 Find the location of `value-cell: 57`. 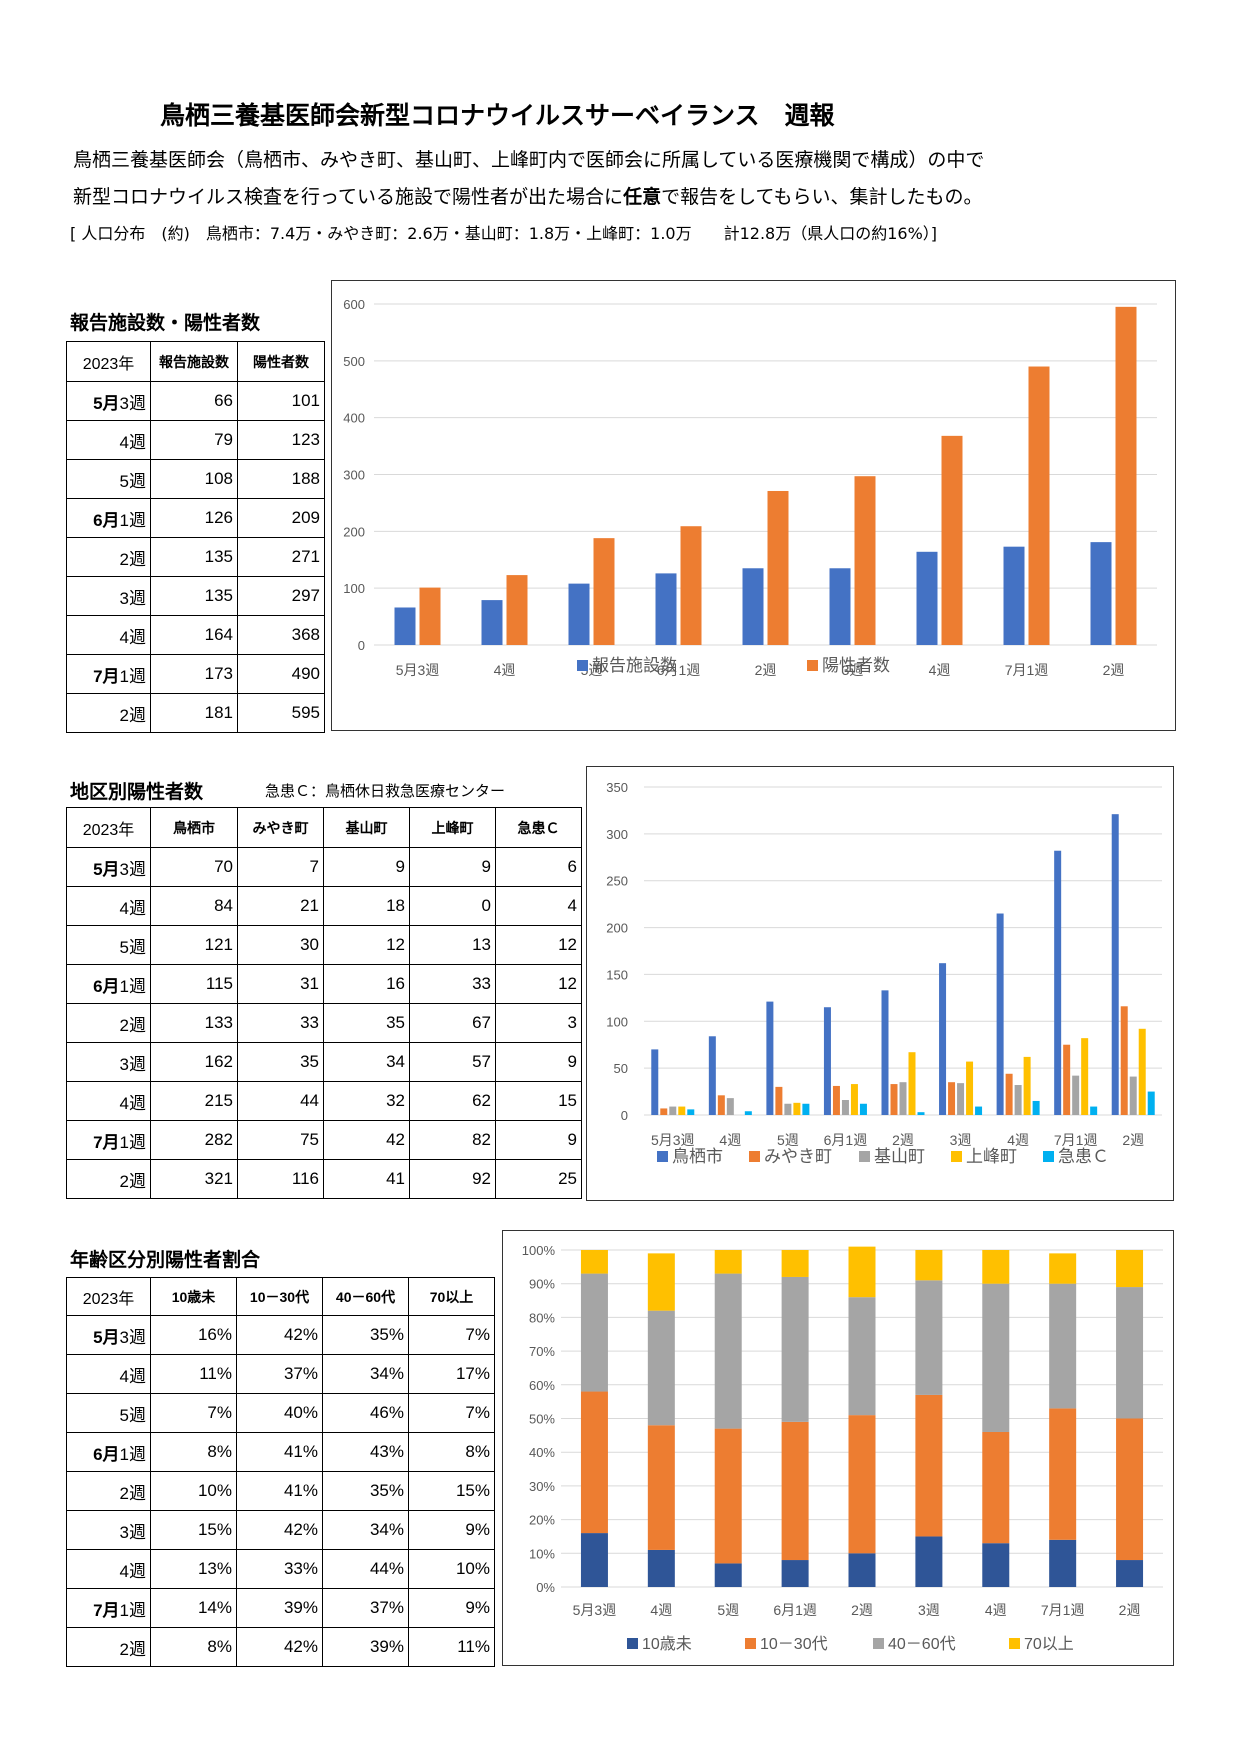

value-cell: 57 is located at coordinates (452, 1062).